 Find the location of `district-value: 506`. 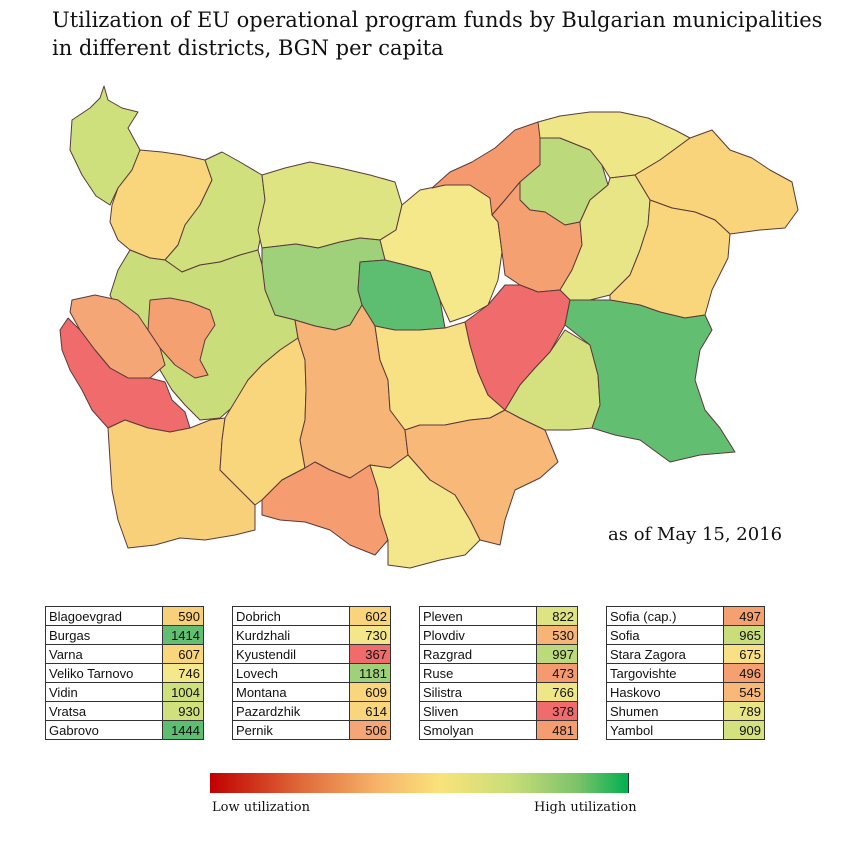

district-value: 506 is located at coordinates (370, 730).